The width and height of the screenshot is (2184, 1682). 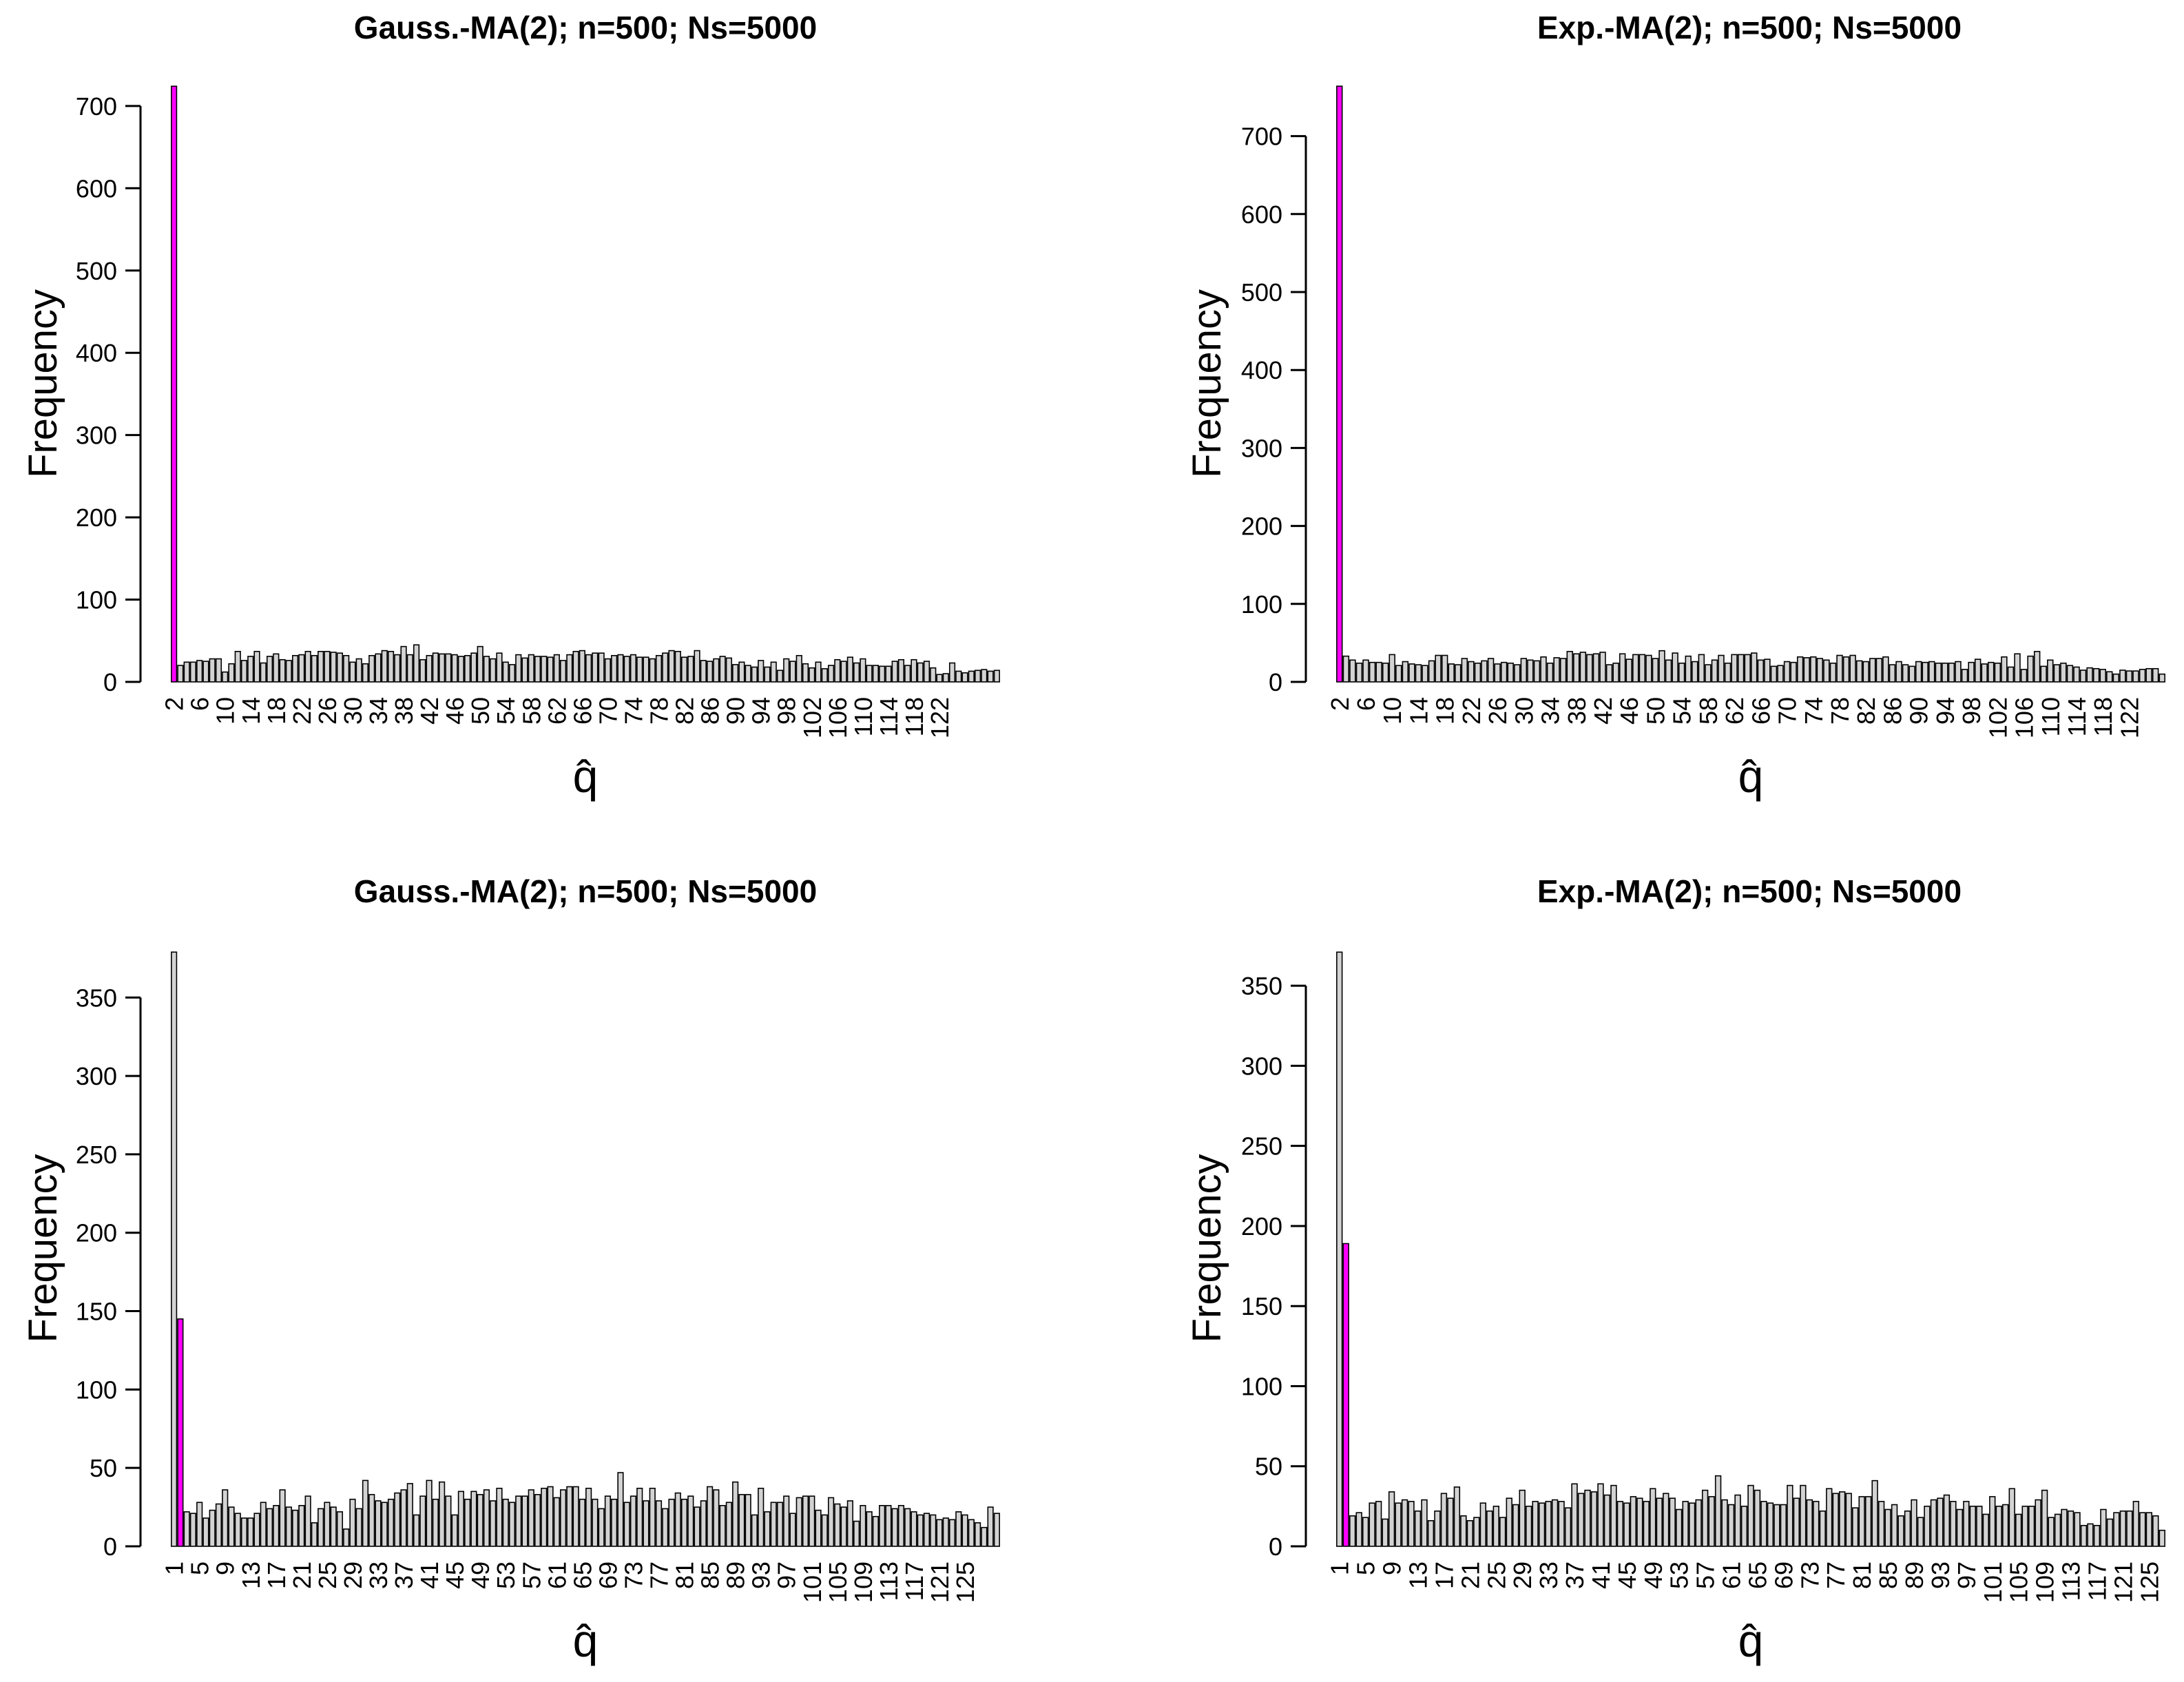 What do you see at coordinates (736, 711) in the screenshot?
I see `x-tick-label: 90` at bounding box center [736, 711].